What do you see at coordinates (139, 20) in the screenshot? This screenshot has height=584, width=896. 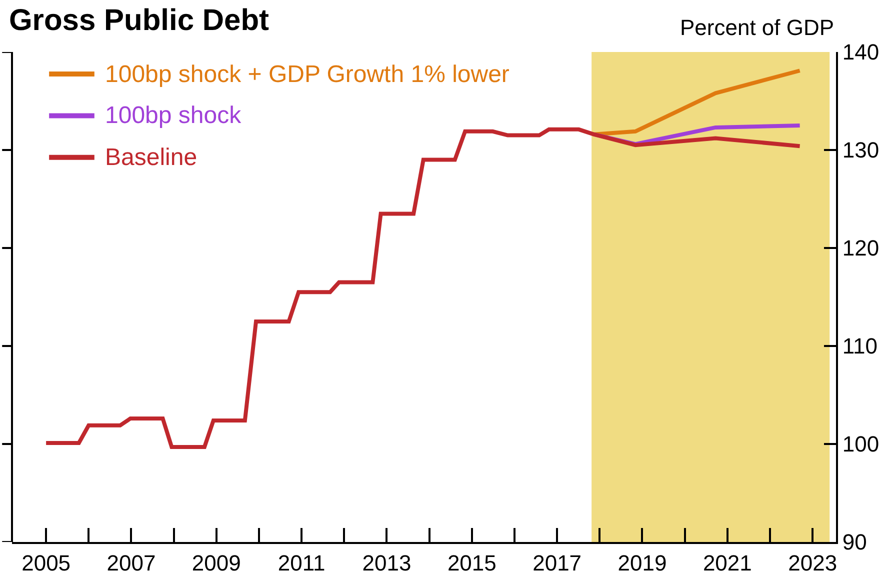 I see `chart-title: Gross Public Debt` at bounding box center [139, 20].